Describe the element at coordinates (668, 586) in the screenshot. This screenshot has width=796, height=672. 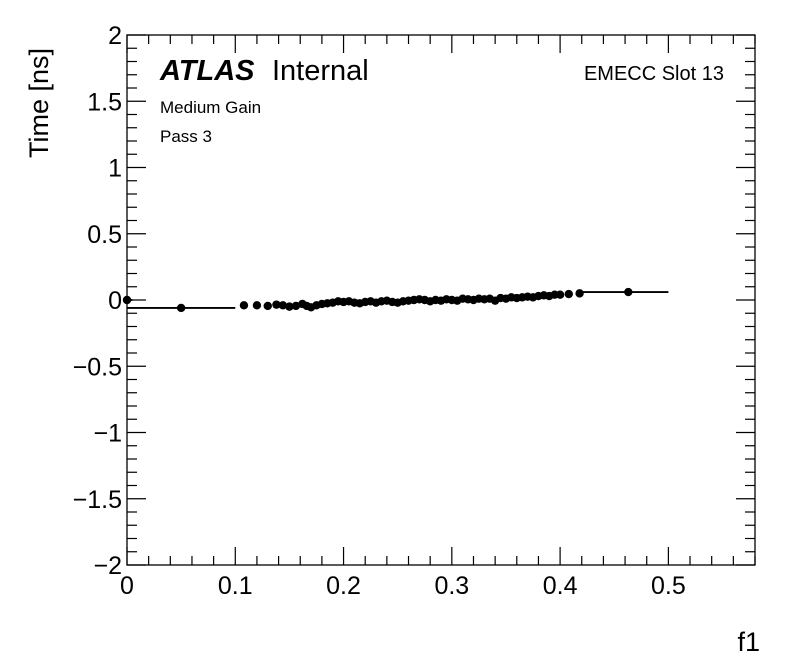
I see `x-tick-label: 0.5` at that location.